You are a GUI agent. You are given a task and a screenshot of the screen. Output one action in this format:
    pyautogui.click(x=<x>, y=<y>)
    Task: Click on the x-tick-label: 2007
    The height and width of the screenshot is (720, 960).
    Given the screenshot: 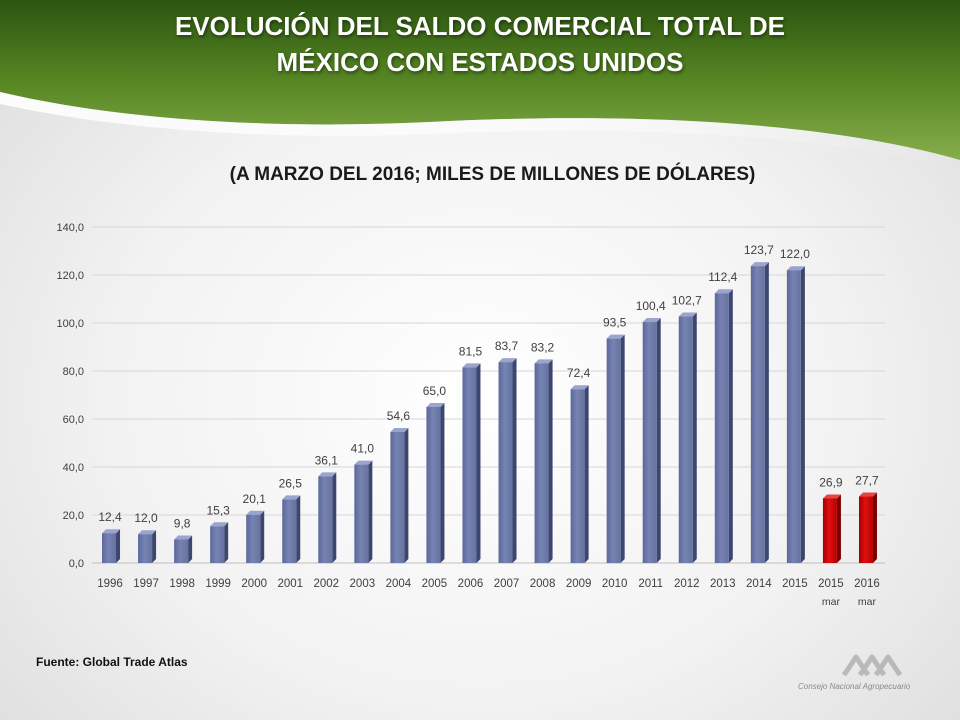 What is the action you would take?
    pyautogui.click(x=507, y=584)
    